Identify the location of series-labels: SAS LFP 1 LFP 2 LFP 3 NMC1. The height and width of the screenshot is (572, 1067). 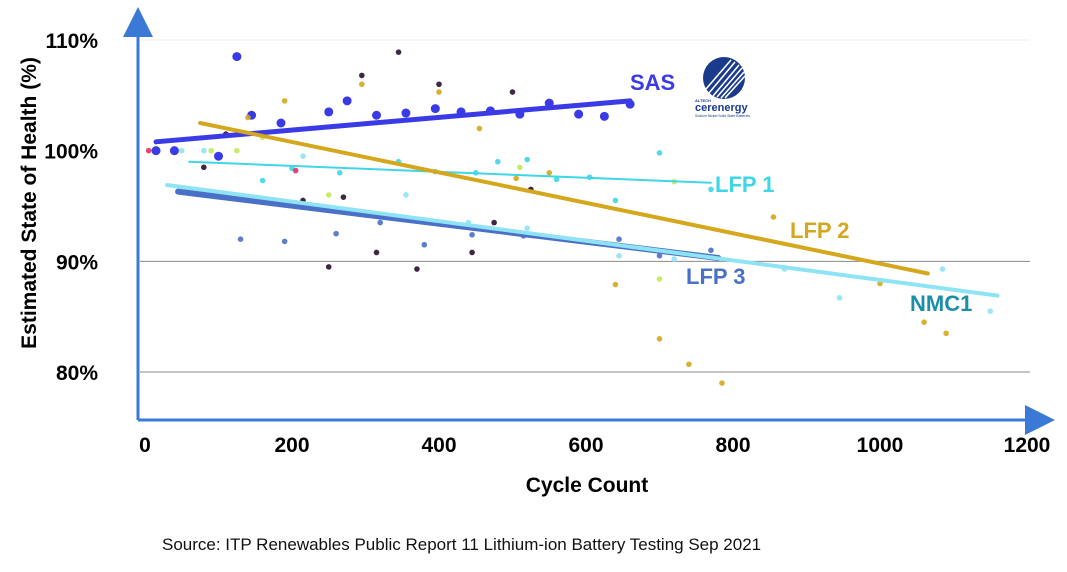
(801, 193).